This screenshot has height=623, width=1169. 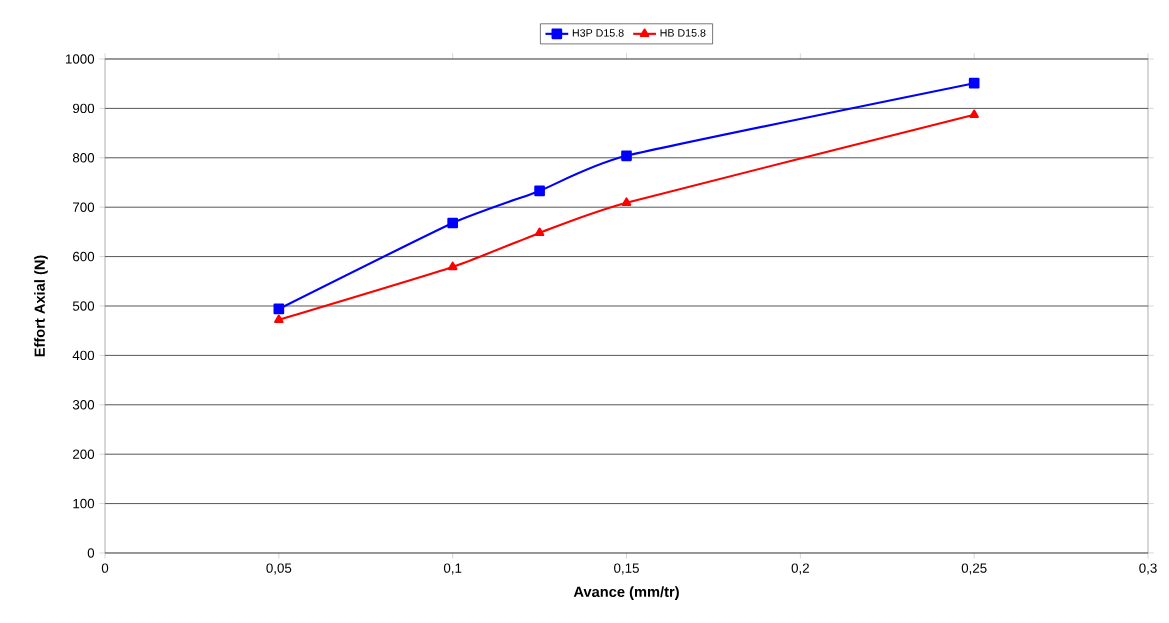 I want to click on x-tick-label: 0,2, so click(x=800, y=569).